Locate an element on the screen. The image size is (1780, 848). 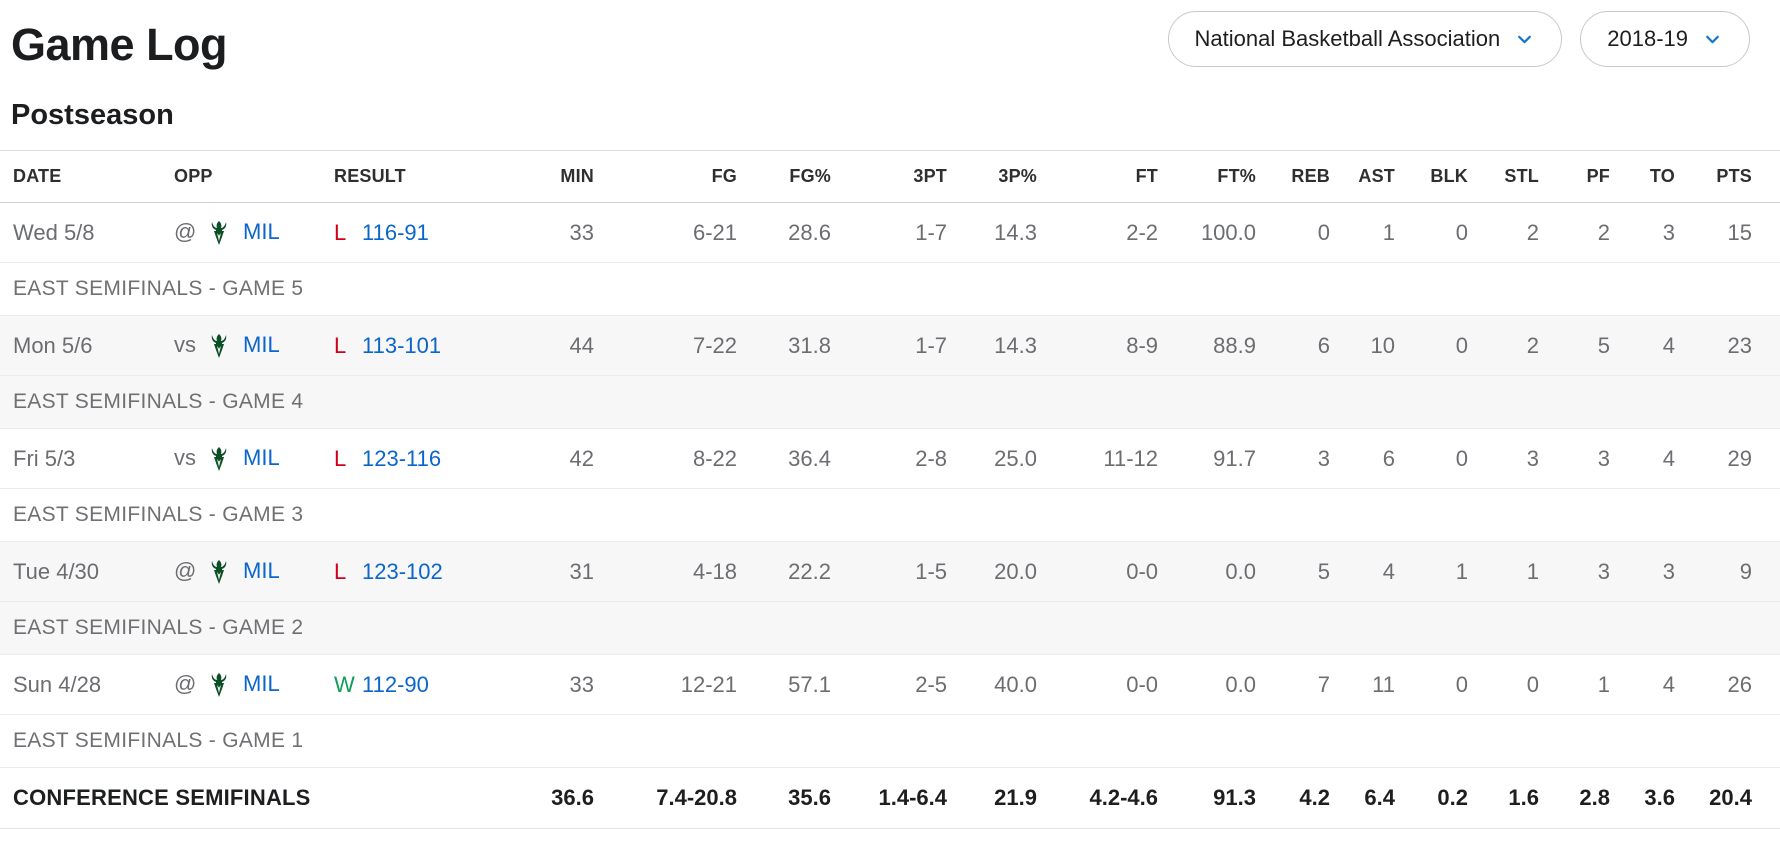
league-dropdown: National Basketball Association is located at coordinates (1365, 39).